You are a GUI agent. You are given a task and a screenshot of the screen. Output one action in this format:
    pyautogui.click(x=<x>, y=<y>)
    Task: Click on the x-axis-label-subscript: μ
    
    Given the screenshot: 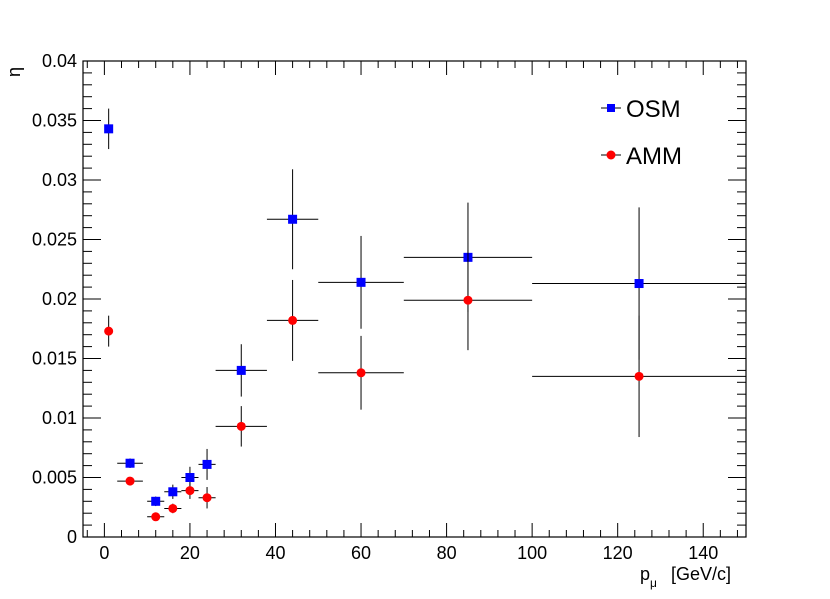 What is the action you would take?
    pyautogui.click(x=653, y=583)
    